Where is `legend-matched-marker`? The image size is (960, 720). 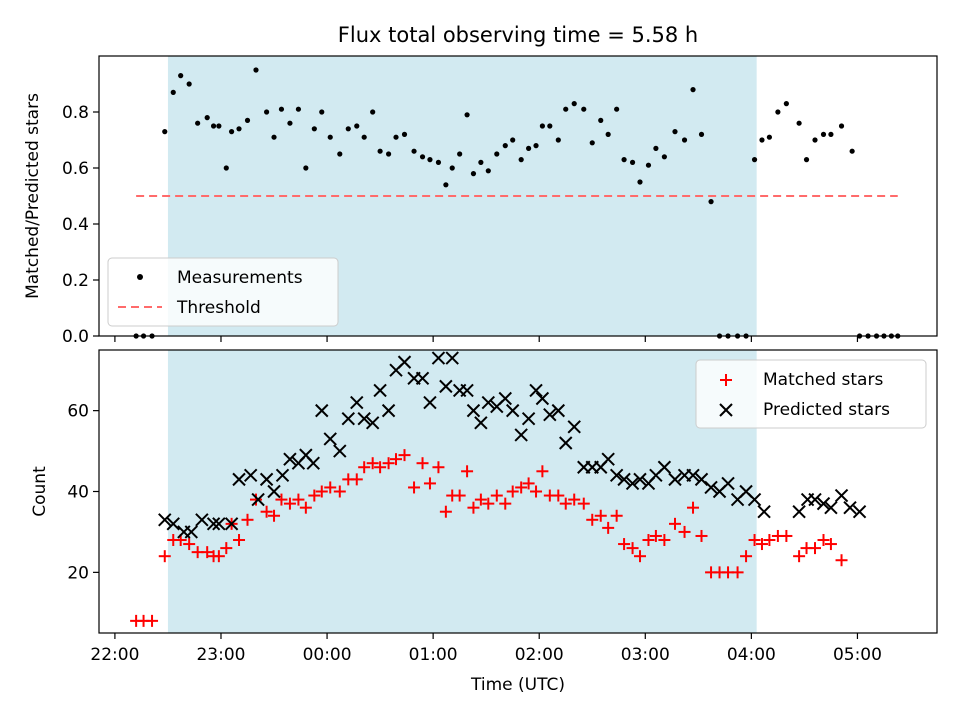 legend-matched-marker is located at coordinates (726, 380).